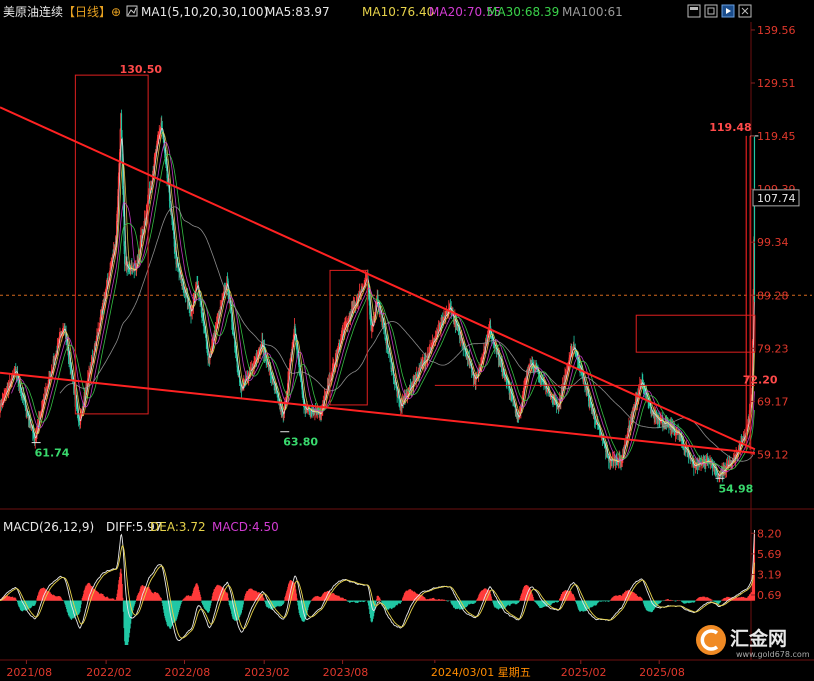  What do you see at coordinates (694, 11) in the screenshot?
I see `window-icon` at bounding box center [694, 11].